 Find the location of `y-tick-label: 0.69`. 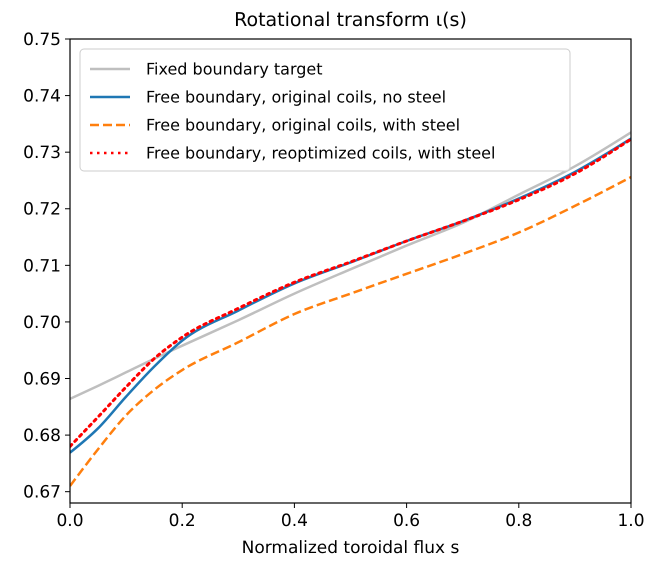

y-tick-label: 0.69 is located at coordinates (42, 379).